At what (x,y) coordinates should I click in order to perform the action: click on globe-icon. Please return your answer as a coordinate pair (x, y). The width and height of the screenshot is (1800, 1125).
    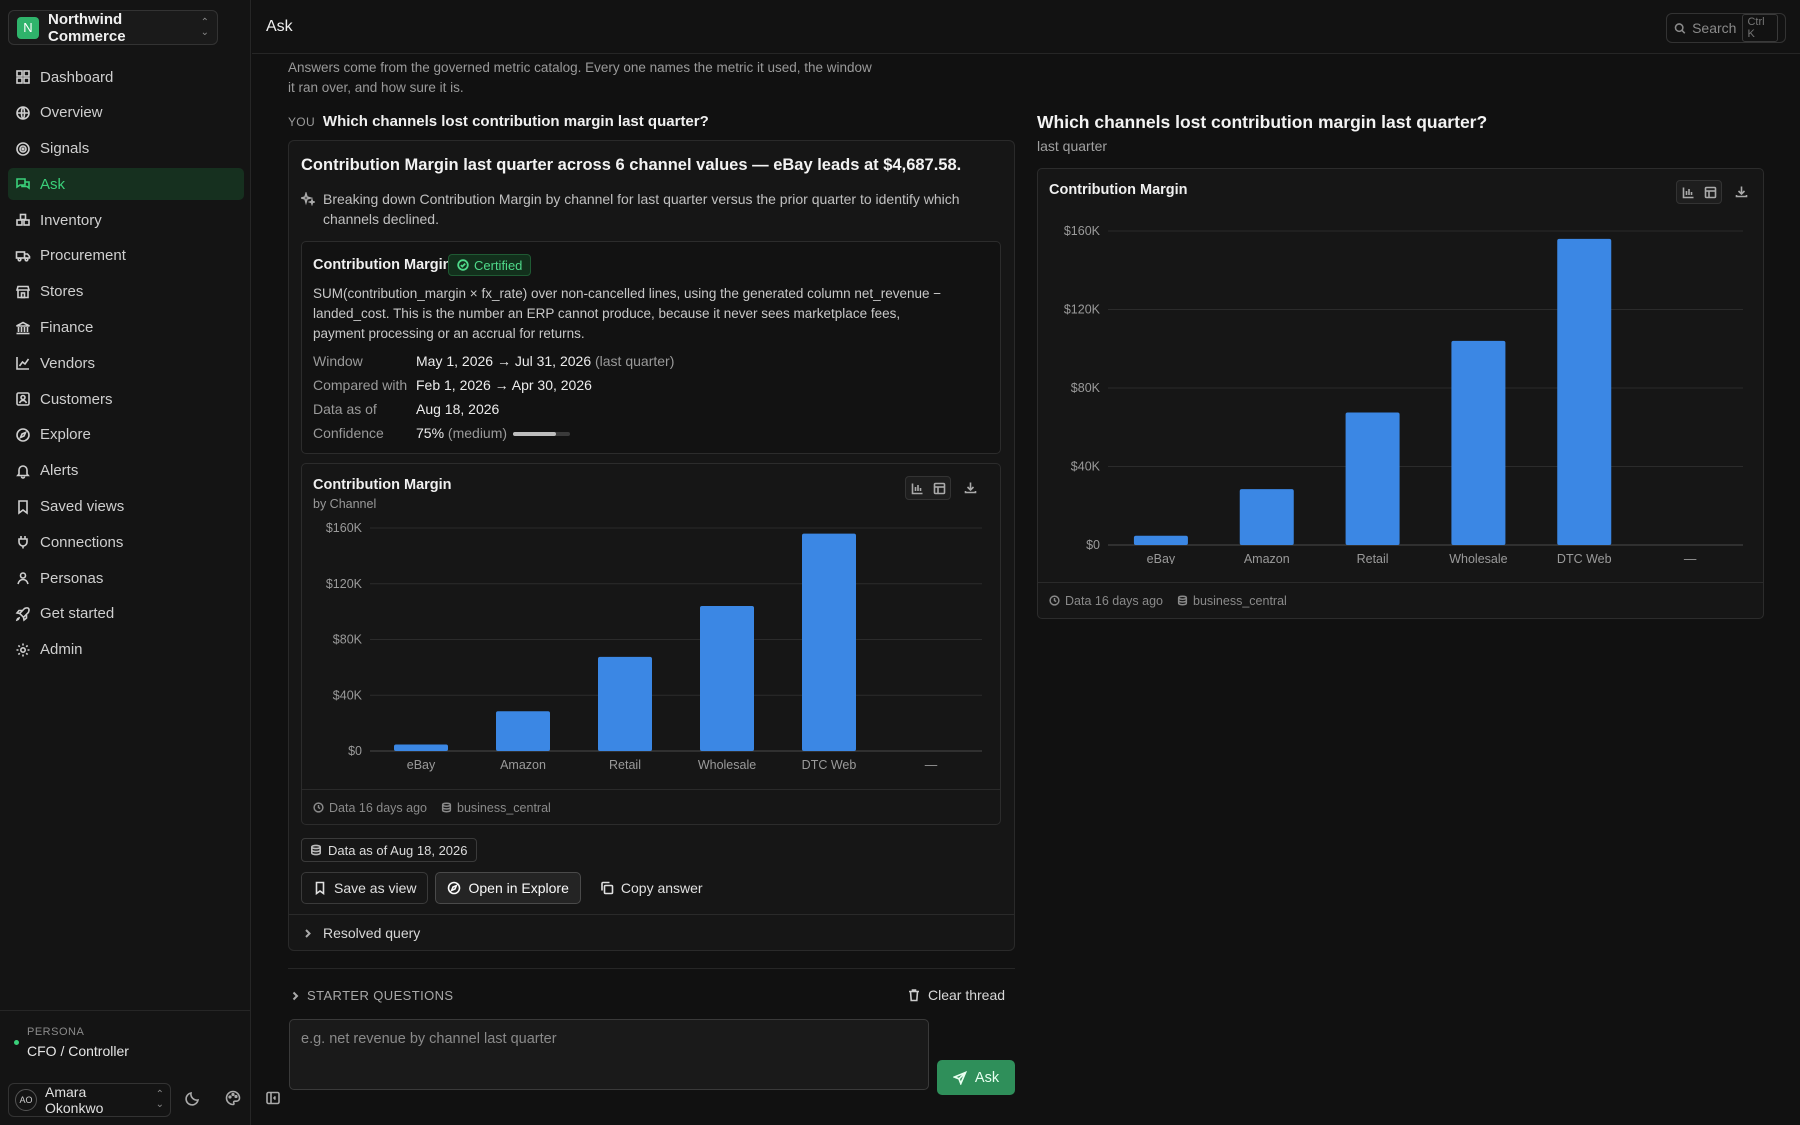
    Looking at the image, I should click on (23, 113).